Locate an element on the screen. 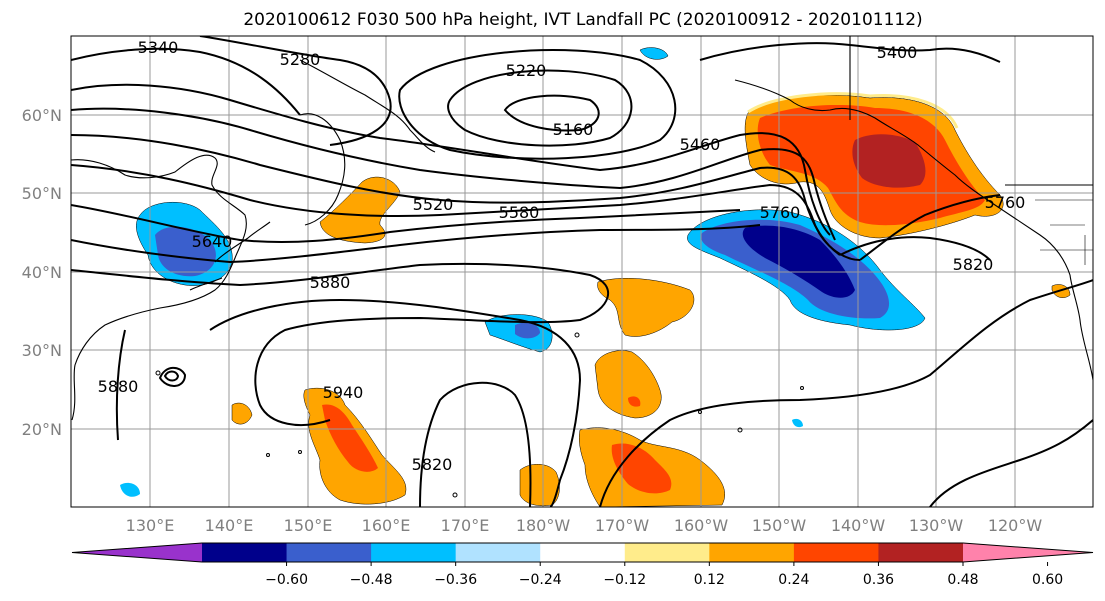 This screenshot has width=1105, height=601. colorbar-extend-low is located at coordinates (137, 552).